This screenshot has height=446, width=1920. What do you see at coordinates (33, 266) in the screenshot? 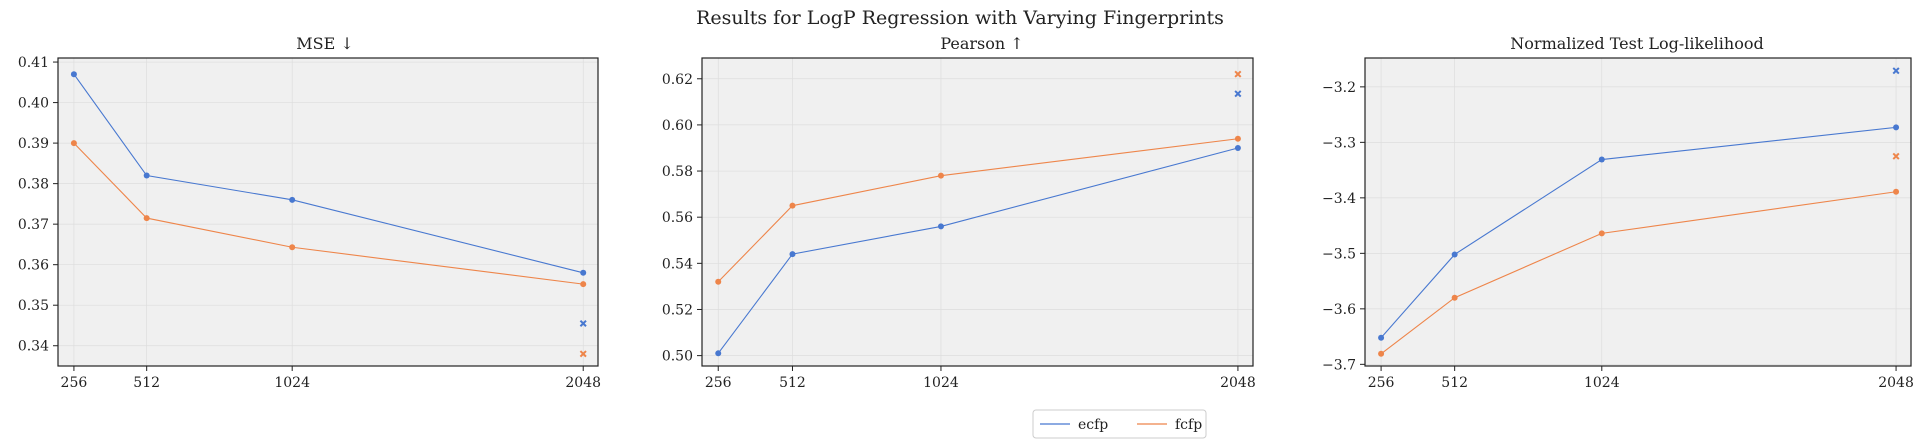
I see `mse-ytick-label-2: 0.36` at bounding box center [33, 266].